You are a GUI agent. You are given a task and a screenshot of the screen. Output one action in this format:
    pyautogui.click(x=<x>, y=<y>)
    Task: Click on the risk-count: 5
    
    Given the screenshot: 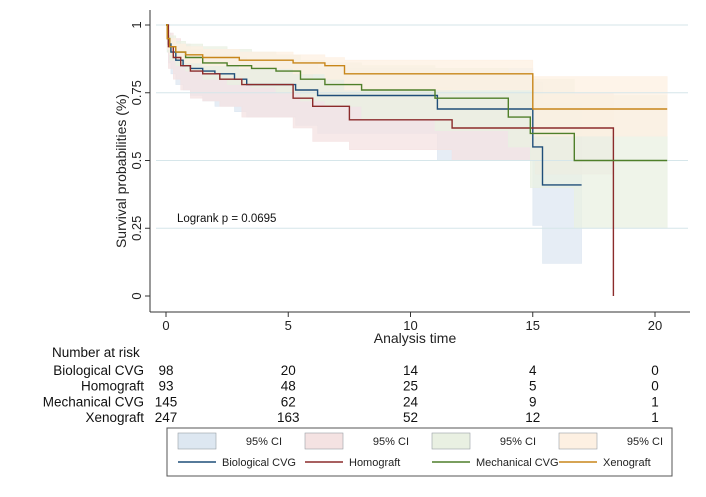 What is the action you would take?
    pyautogui.click(x=533, y=386)
    